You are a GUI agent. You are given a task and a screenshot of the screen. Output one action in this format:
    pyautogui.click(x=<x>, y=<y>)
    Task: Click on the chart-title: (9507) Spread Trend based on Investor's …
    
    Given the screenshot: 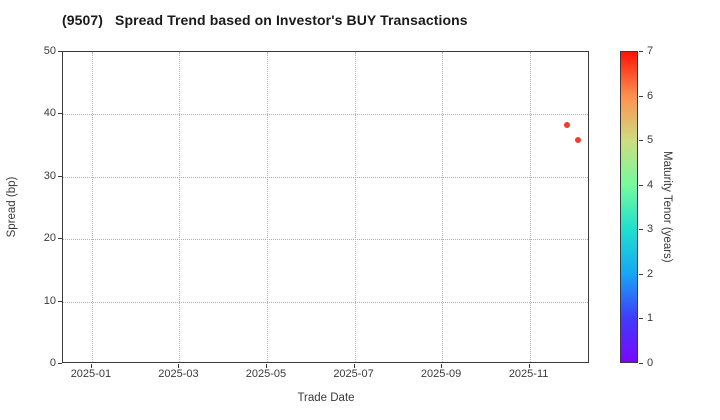 What is the action you would take?
    pyautogui.click(x=265, y=20)
    